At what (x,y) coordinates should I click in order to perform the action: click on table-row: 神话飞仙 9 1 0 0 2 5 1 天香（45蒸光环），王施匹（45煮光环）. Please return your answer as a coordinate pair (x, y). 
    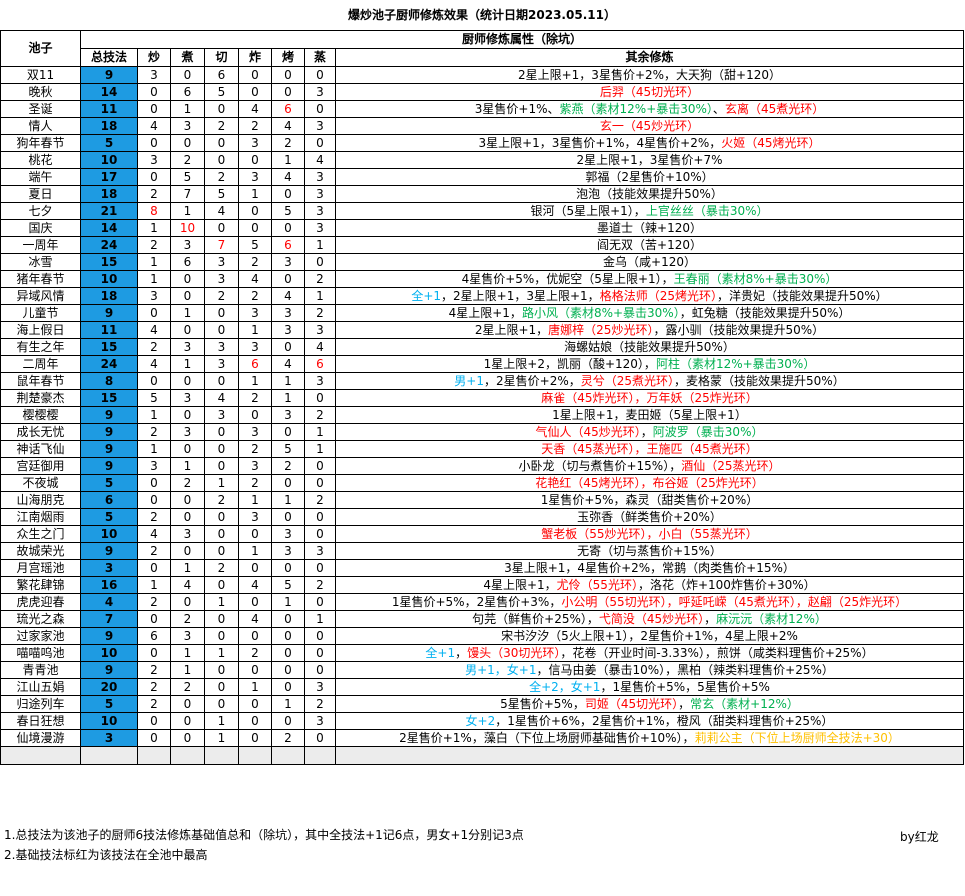
    Looking at the image, I should click on (482, 449).